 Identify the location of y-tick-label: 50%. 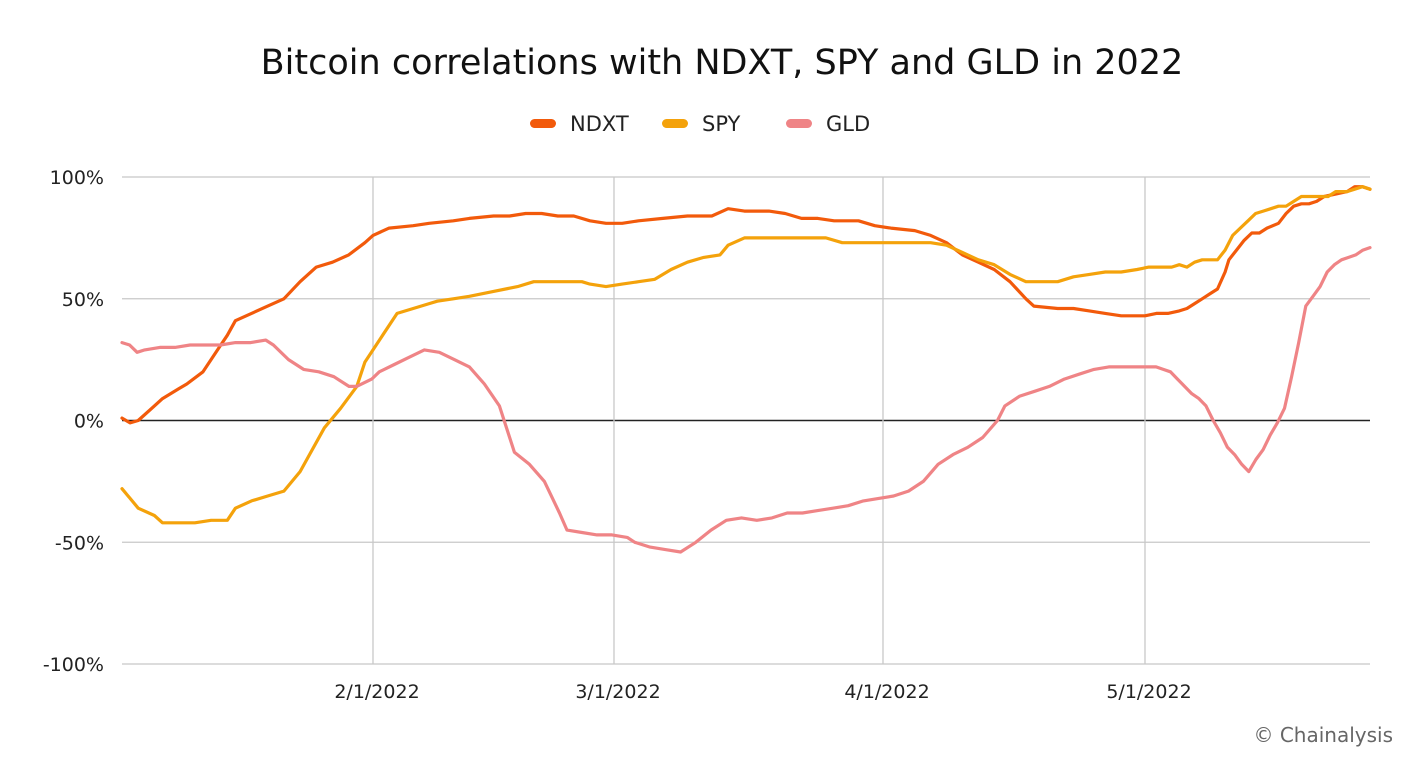
(83, 300).